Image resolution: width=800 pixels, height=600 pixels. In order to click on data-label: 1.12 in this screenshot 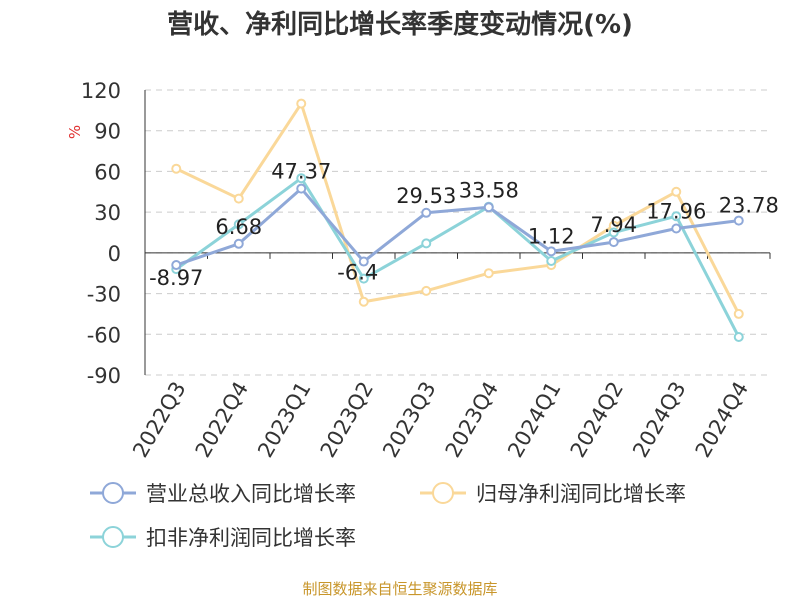, I will do `click(551, 236)`.